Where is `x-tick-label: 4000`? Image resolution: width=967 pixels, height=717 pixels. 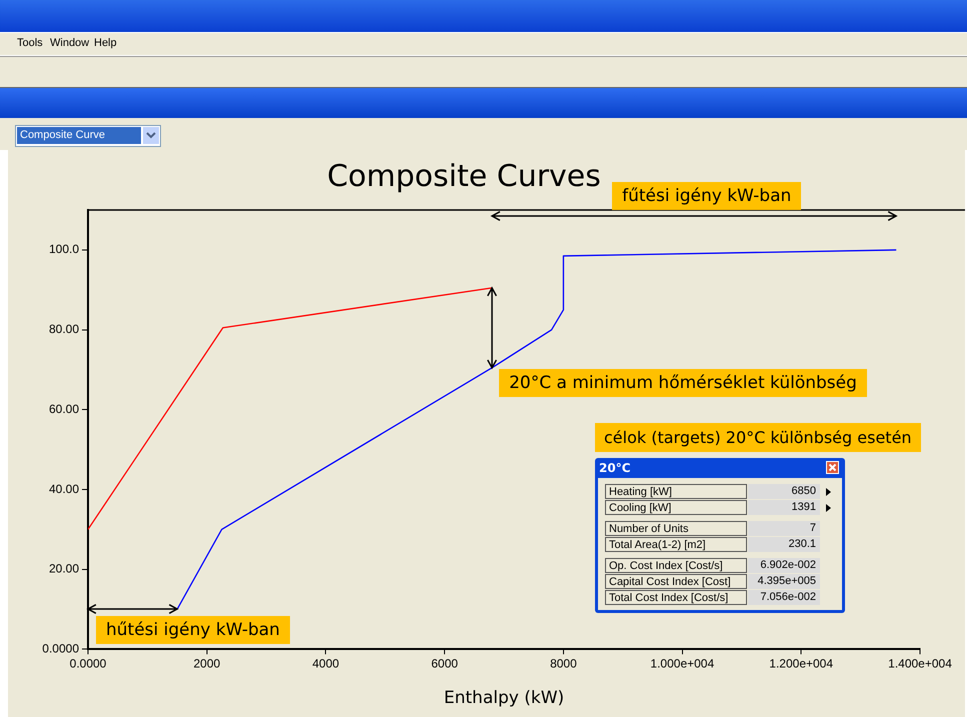
x-tick-label: 4000 is located at coordinates (326, 663).